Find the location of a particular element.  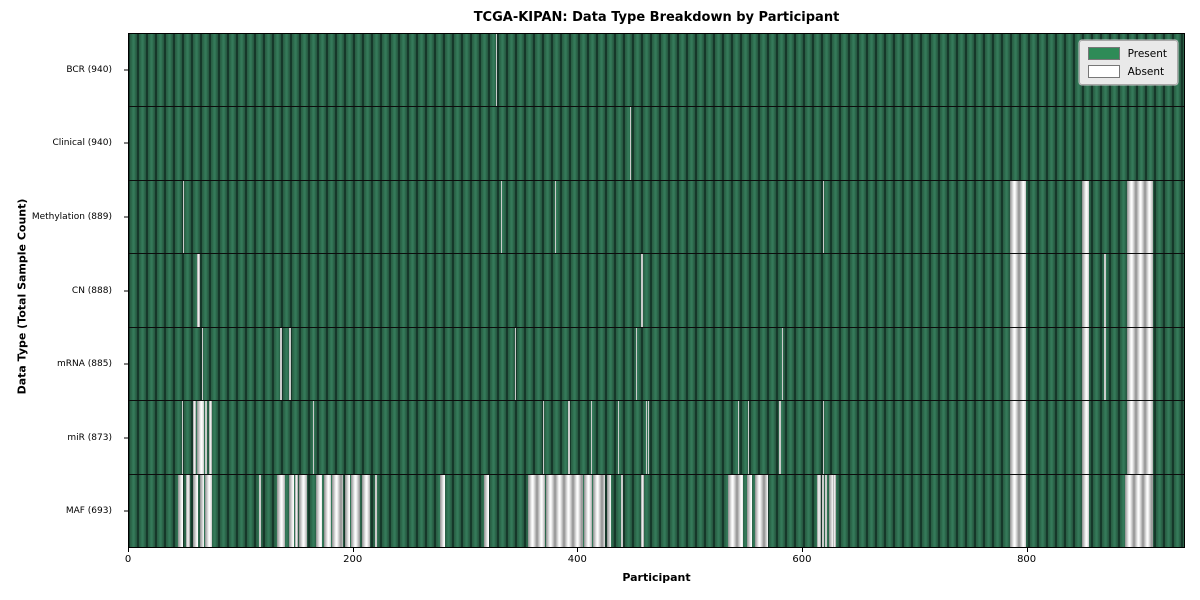

x-tick-label: 200 is located at coordinates (353, 559).